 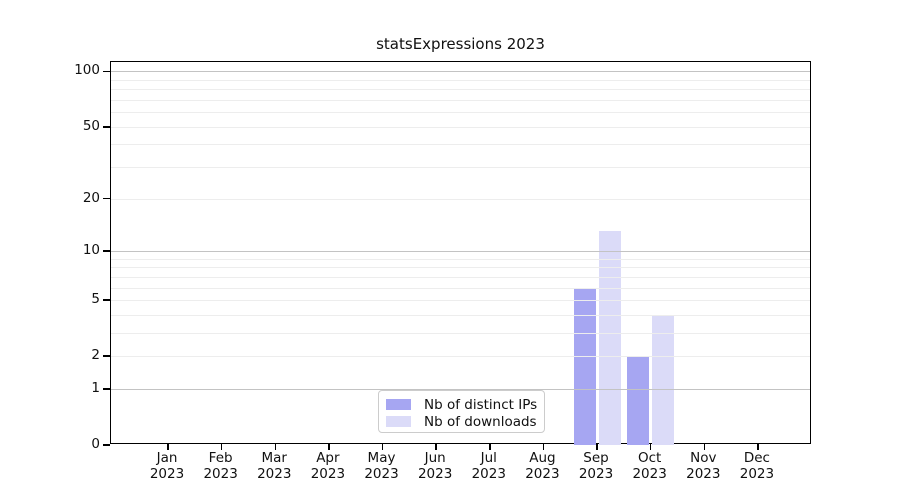 I want to click on x-tick-label-dec: Dec 2023, so click(x=757, y=466).